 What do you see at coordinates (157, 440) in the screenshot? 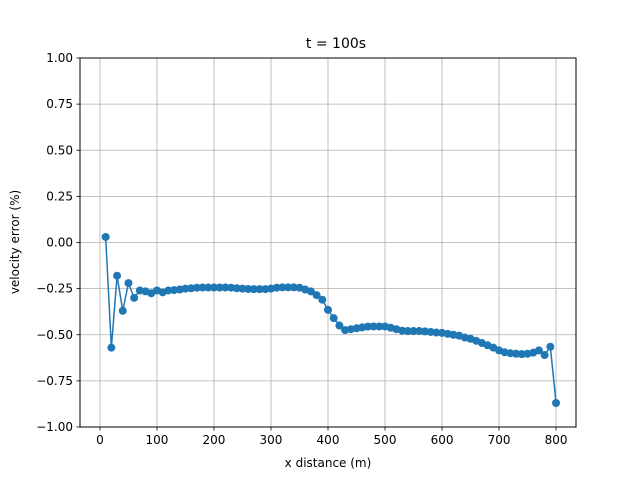
I see `x-tick-label: 100` at bounding box center [157, 440].